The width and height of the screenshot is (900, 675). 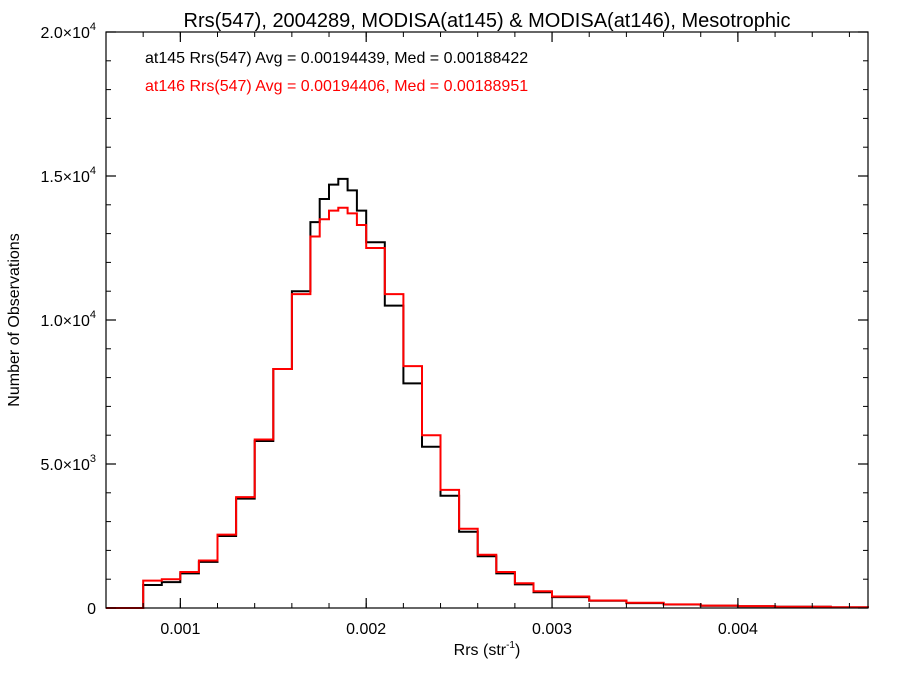 I want to click on x-tick-label: 0.004, so click(x=738, y=629).